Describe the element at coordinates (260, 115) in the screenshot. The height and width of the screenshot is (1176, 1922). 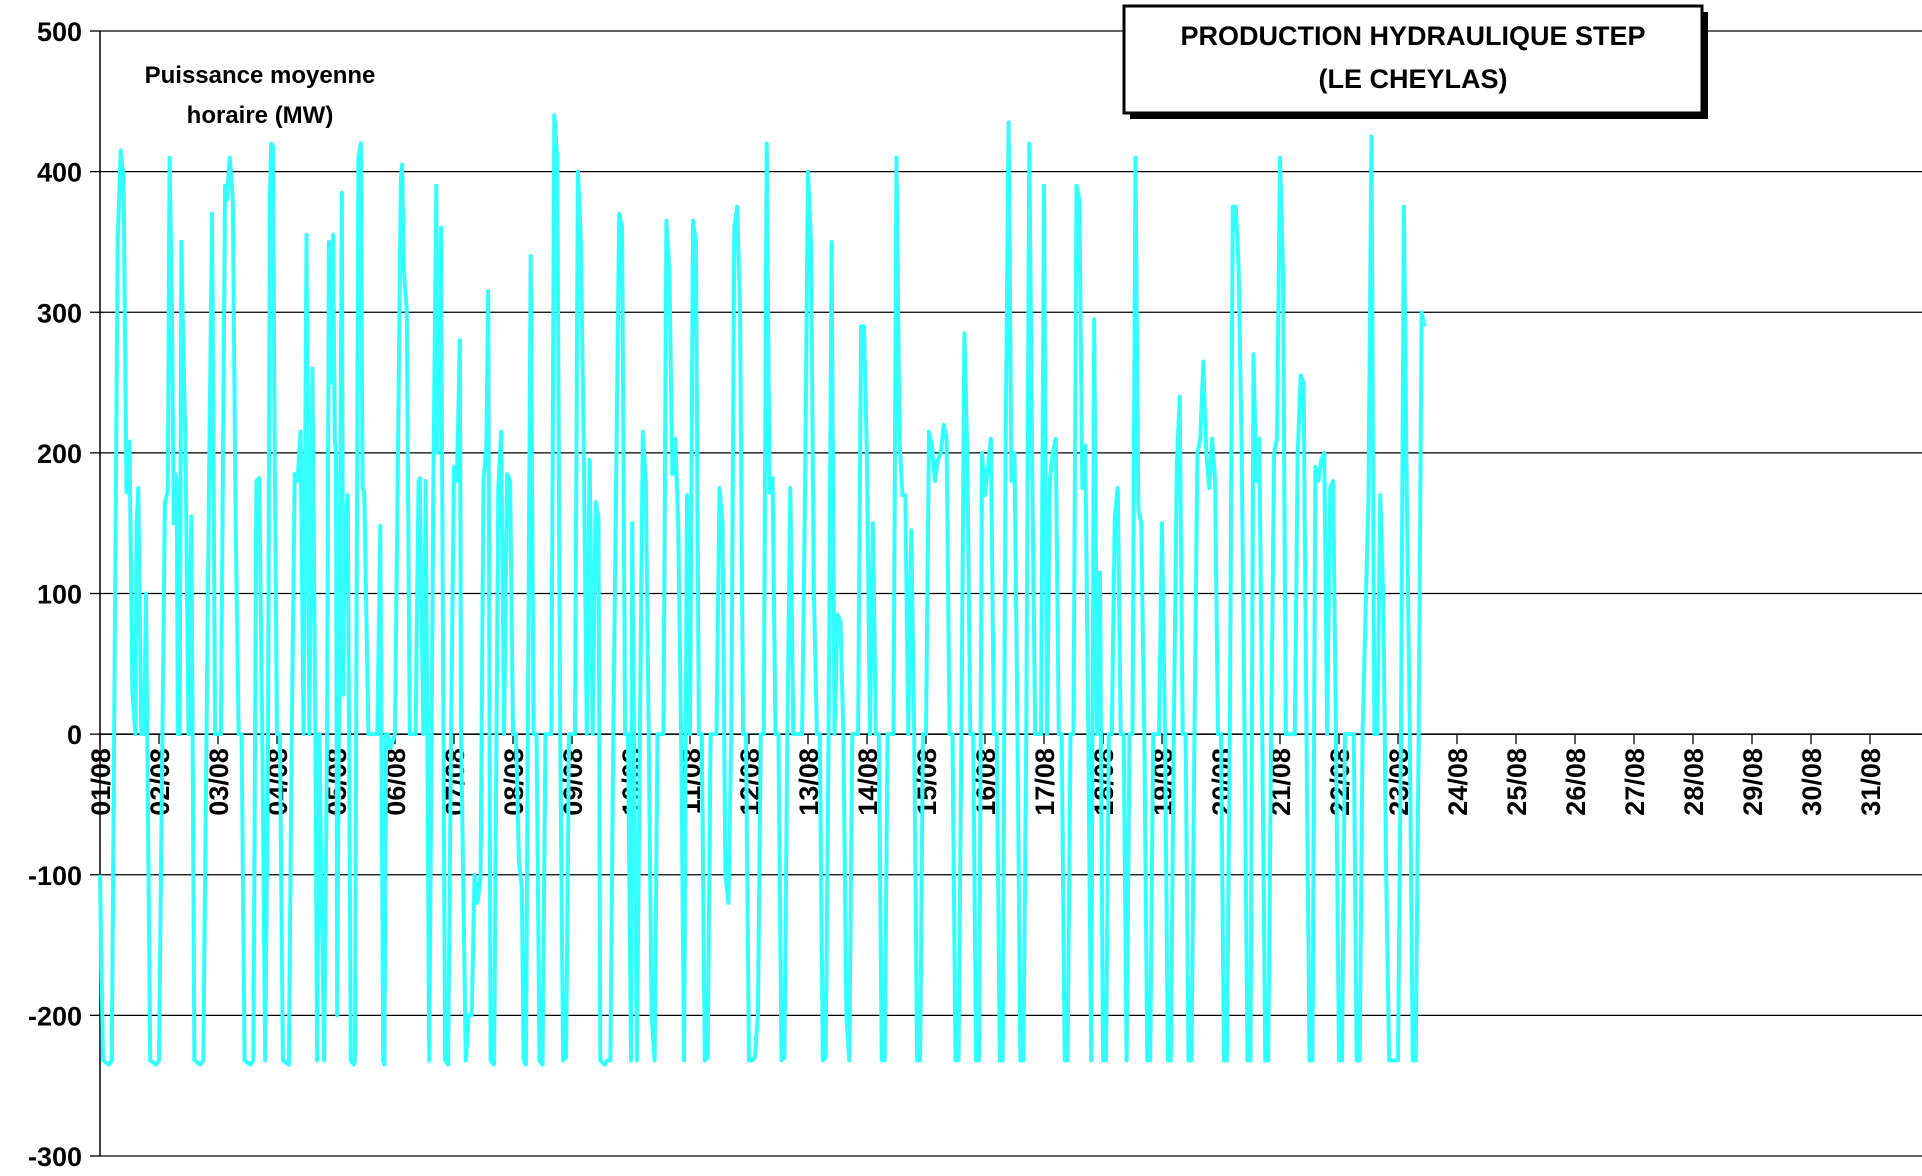
I see `y-axis-label-line-2: horaire (MW)` at that location.